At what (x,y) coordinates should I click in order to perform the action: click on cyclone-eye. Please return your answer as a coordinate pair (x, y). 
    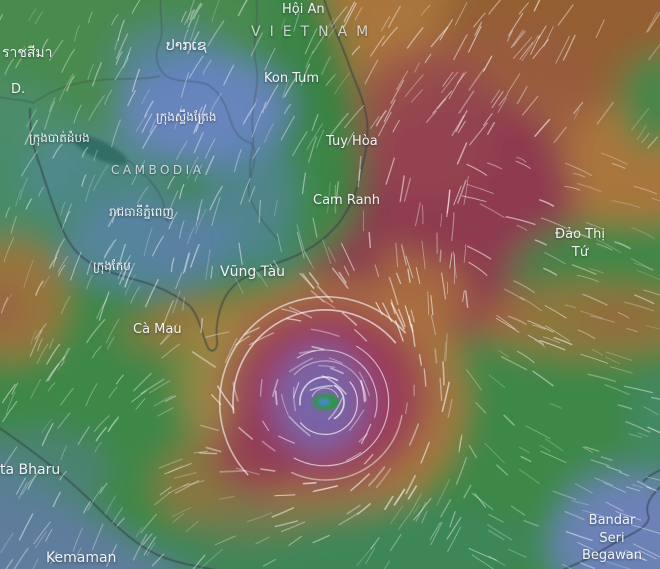
    Looking at the image, I should click on (326, 402).